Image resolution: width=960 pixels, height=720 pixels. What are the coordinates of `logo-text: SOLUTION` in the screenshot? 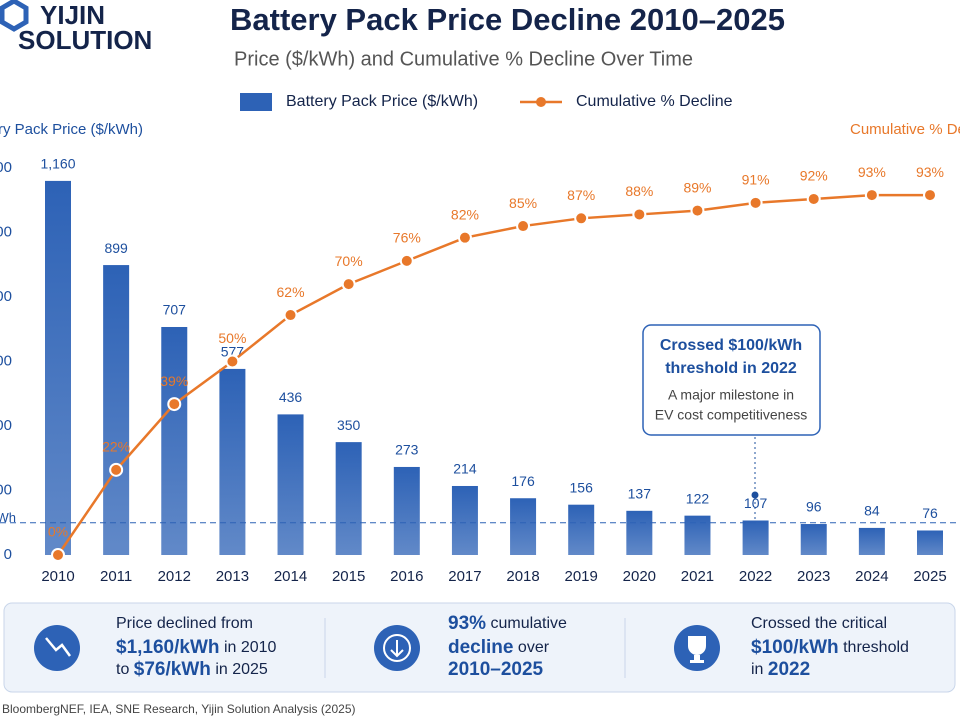 It's located at (85, 40).